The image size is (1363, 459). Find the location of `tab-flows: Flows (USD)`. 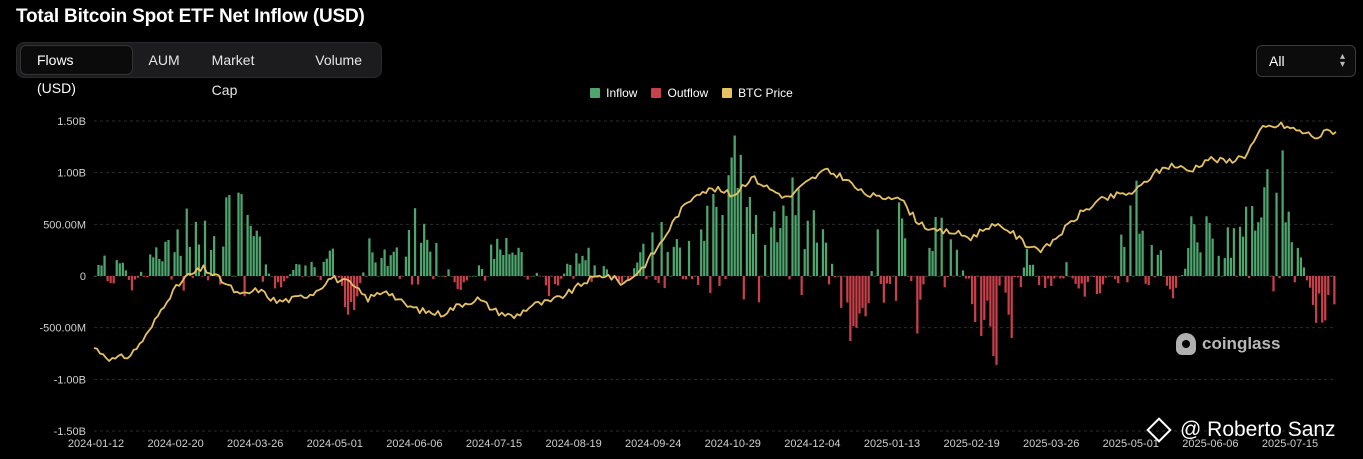

tab-flows: Flows (USD) is located at coordinates (76, 70).